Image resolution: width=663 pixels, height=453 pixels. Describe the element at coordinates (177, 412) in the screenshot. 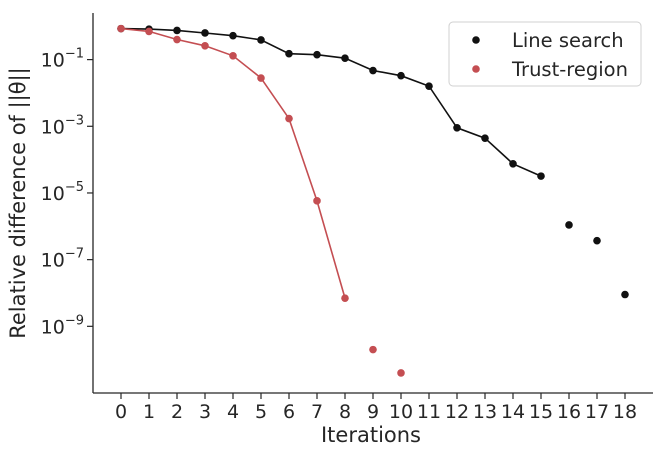

I see `x-tick-label: 2` at that location.